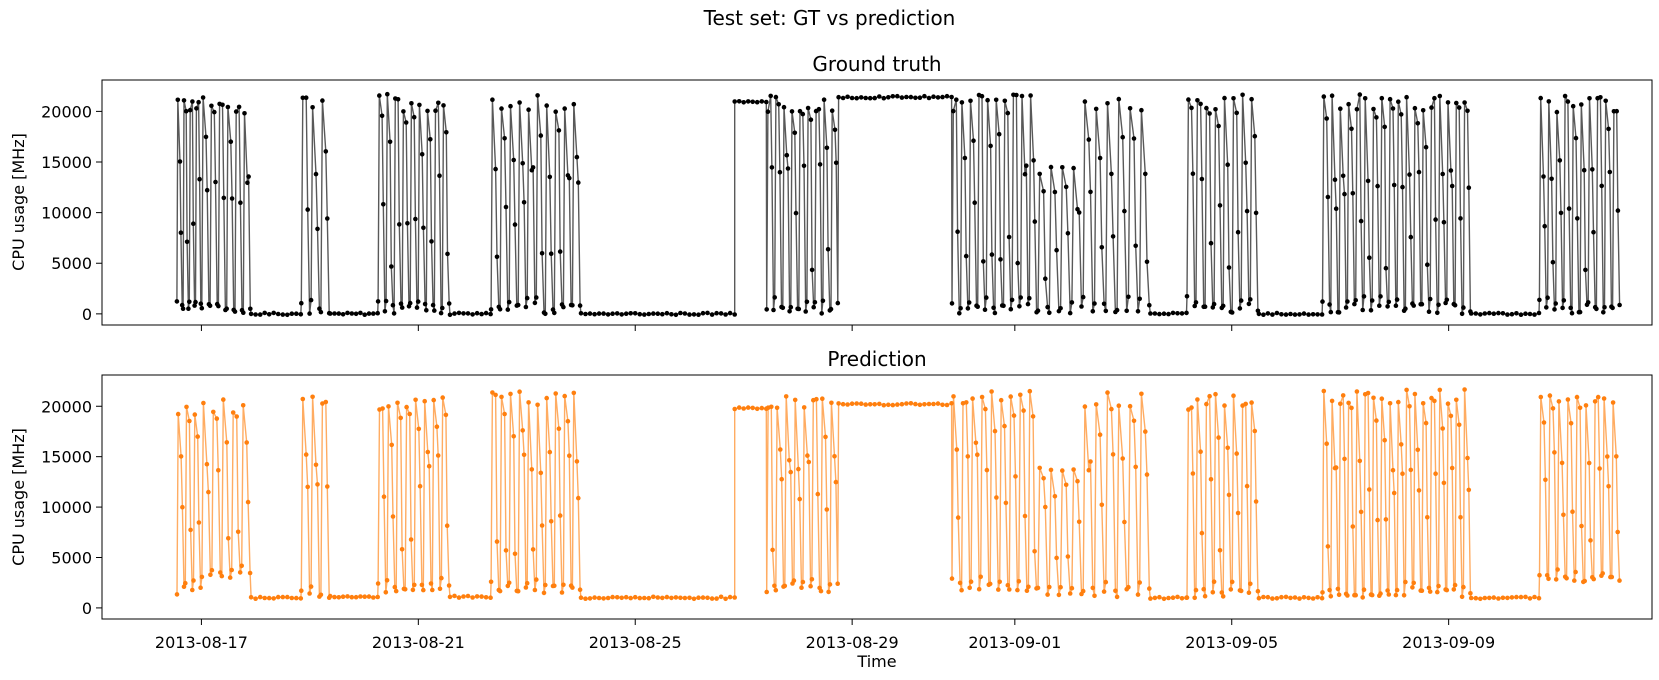 The image size is (1659, 680). I want to click on x-tick-label: 2013-08-29, so click(852, 642).